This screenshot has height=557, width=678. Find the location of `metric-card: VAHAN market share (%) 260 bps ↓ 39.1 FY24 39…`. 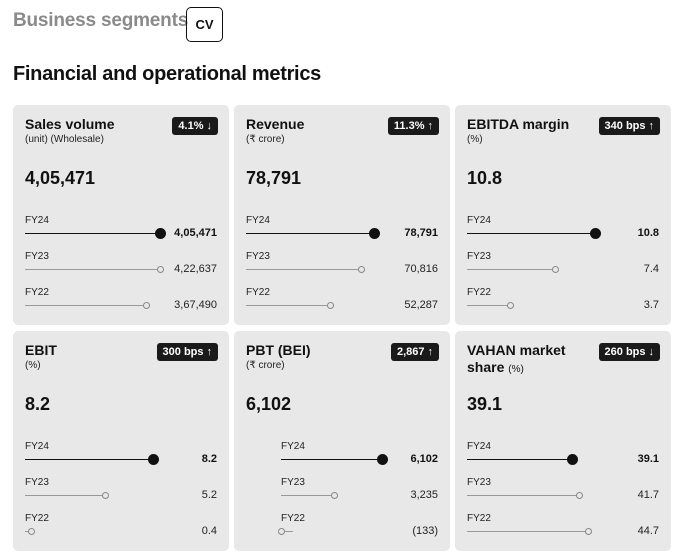

metric-card: VAHAN market share (%) 260 bps ↓ 39.1 FY24 39… is located at coordinates (563, 441).